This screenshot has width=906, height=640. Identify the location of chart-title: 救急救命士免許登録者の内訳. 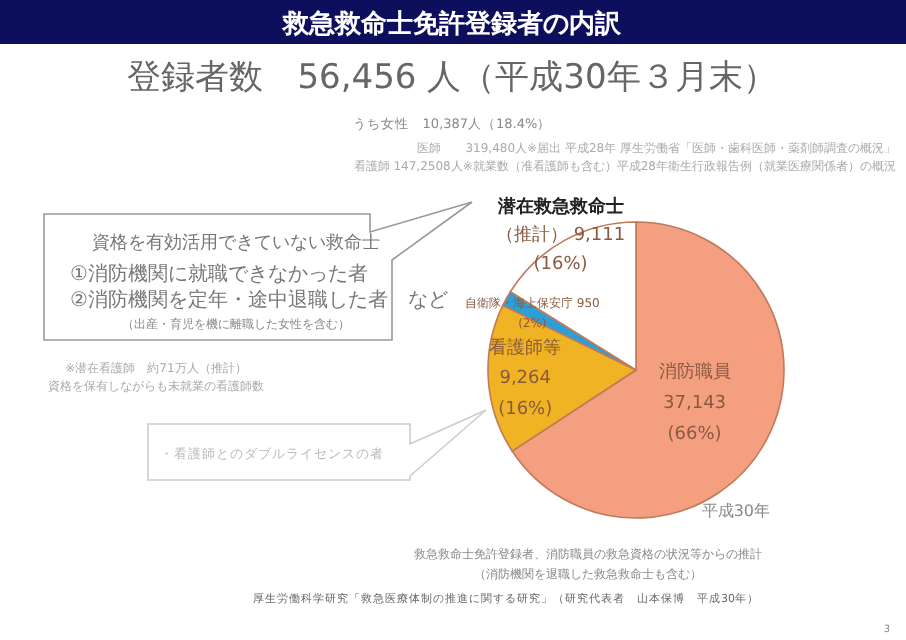
(452, 24).